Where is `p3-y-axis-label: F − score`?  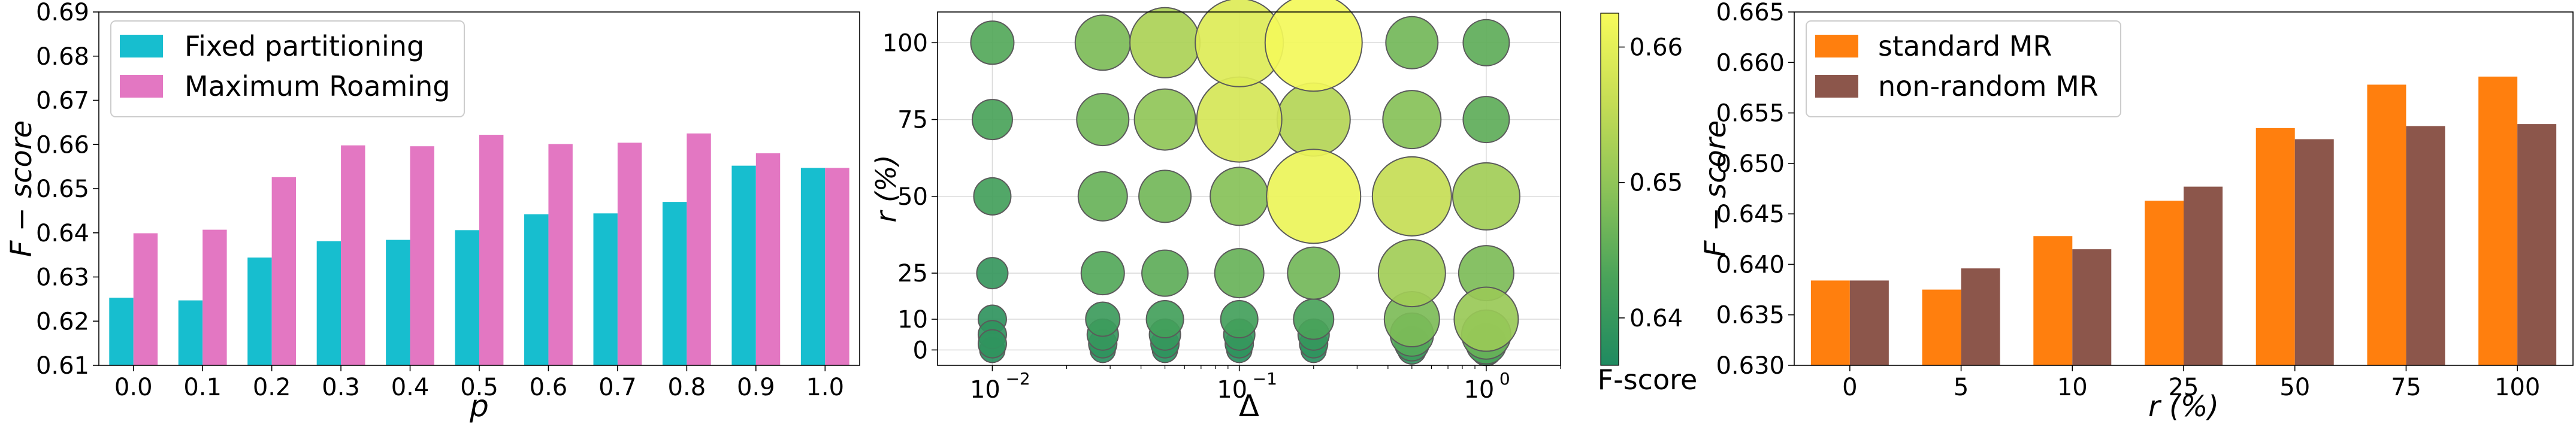 p3-y-axis-label: F − score is located at coordinates (1716, 188).